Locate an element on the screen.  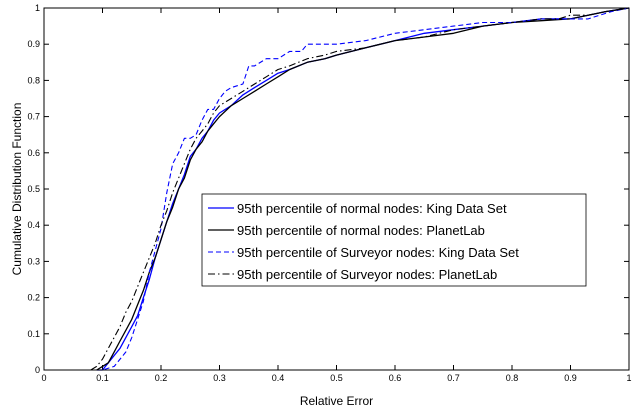
x-tick-label: 1 is located at coordinates (628, 378).